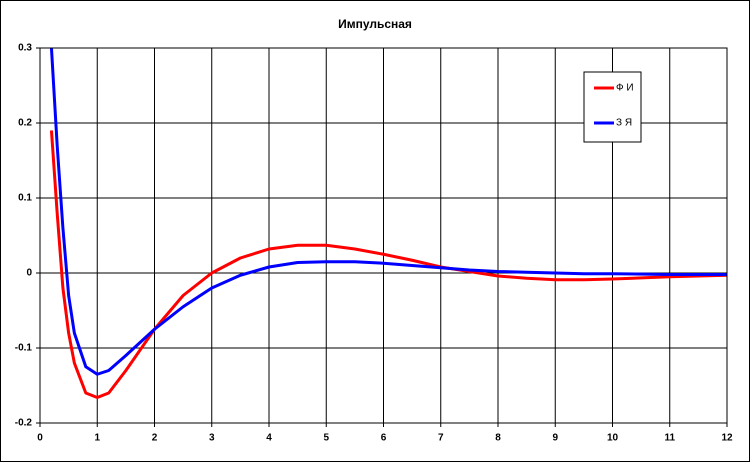  Describe the element at coordinates (25, 198) in the screenshot. I see `y-tick-label: 0.1` at that location.